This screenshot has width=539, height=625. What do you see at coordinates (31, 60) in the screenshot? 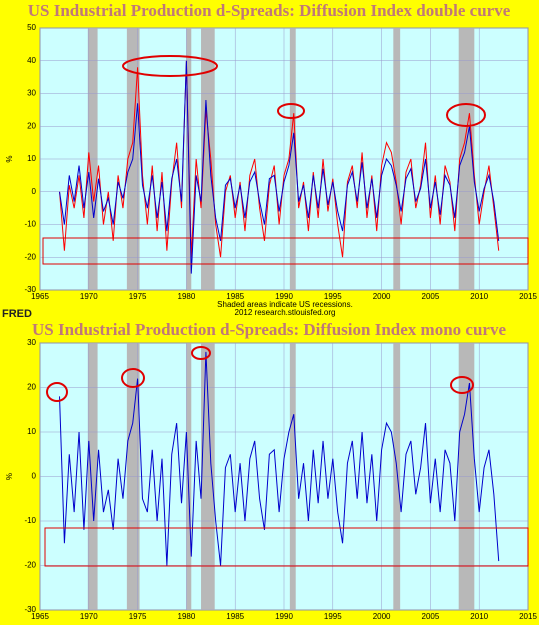
I see `y-tick-label: 40` at bounding box center [31, 60].